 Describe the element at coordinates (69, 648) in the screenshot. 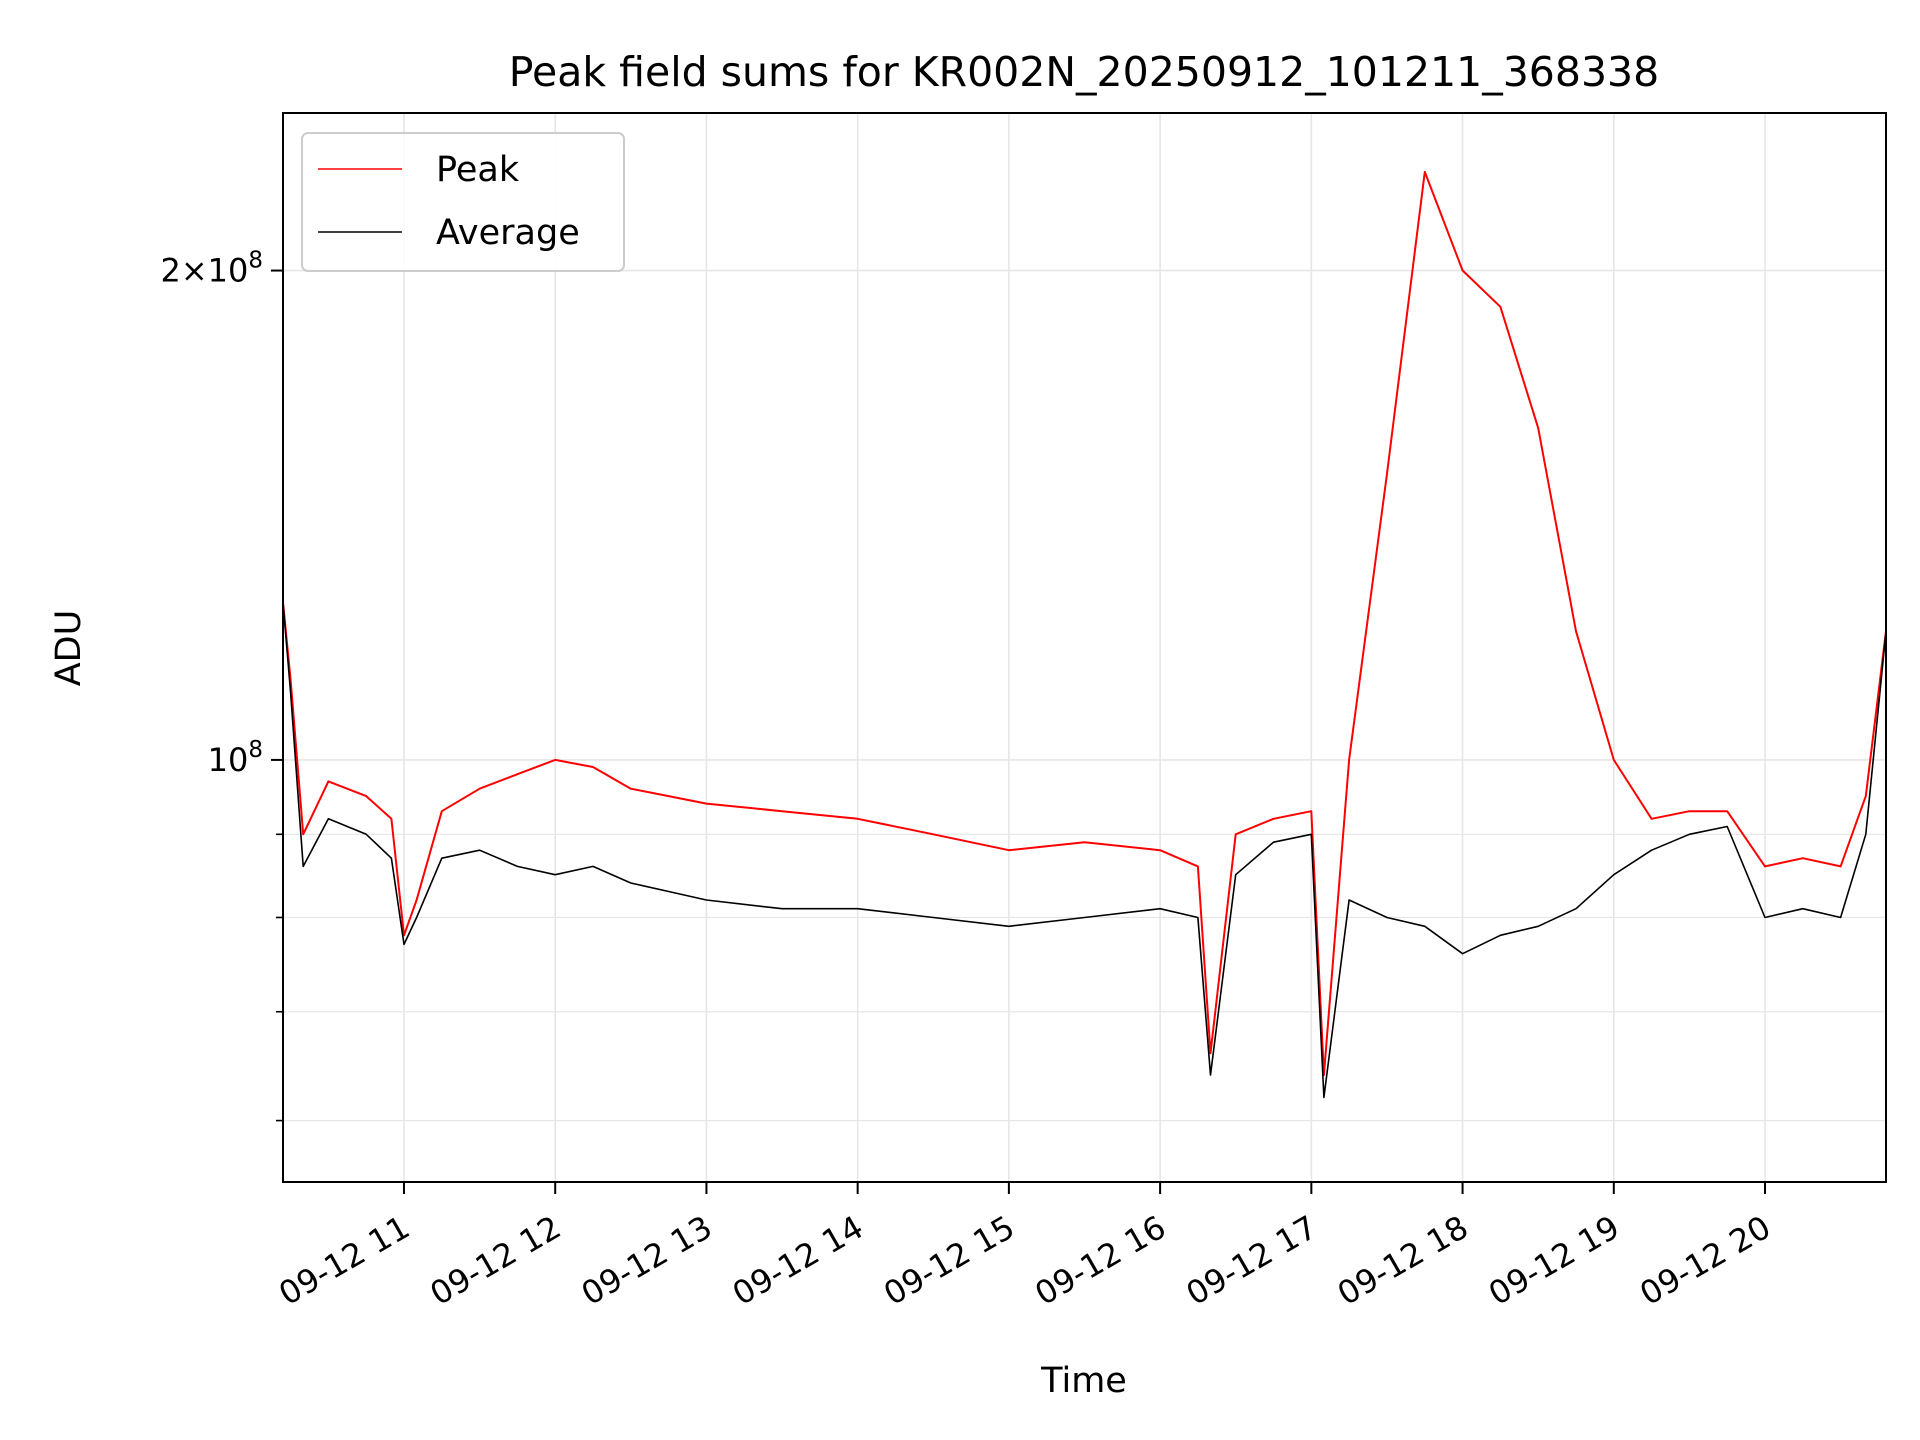

I see `y-axis-label: ADU` at that location.